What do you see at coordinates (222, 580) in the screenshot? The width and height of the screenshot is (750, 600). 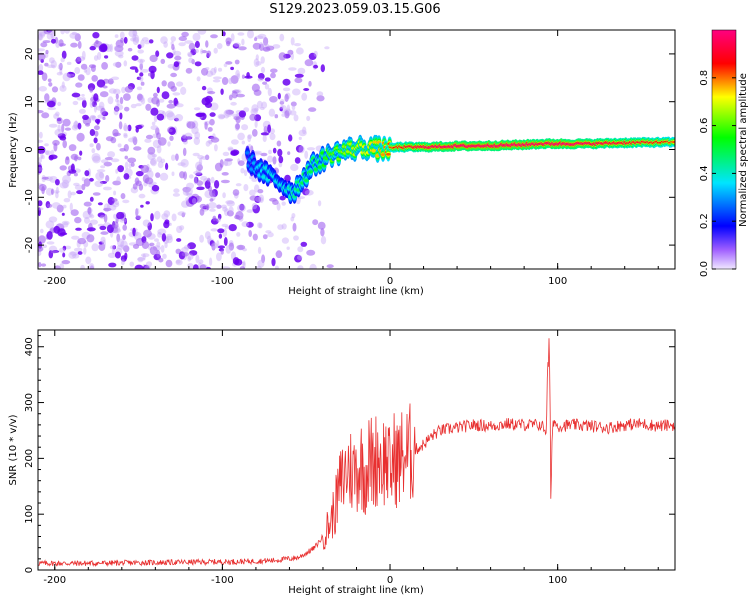 I see `snr-x-tick-label: -100` at bounding box center [222, 580].